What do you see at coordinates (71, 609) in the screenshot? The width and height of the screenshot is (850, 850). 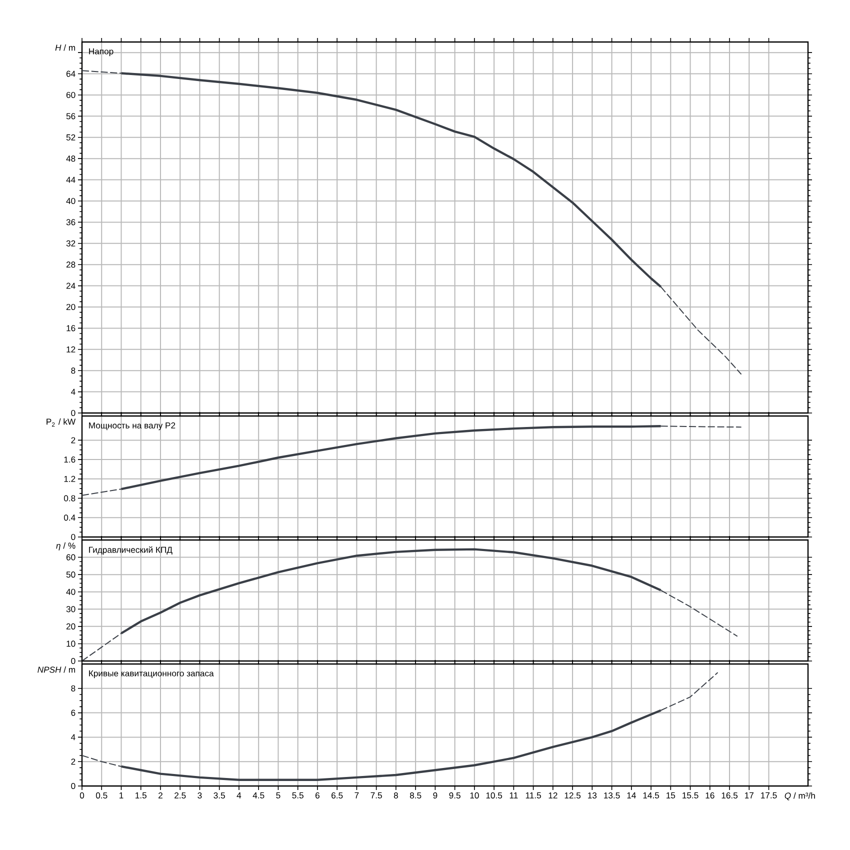 I see `y-tick-label: 30` at bounding box center [71, 609].